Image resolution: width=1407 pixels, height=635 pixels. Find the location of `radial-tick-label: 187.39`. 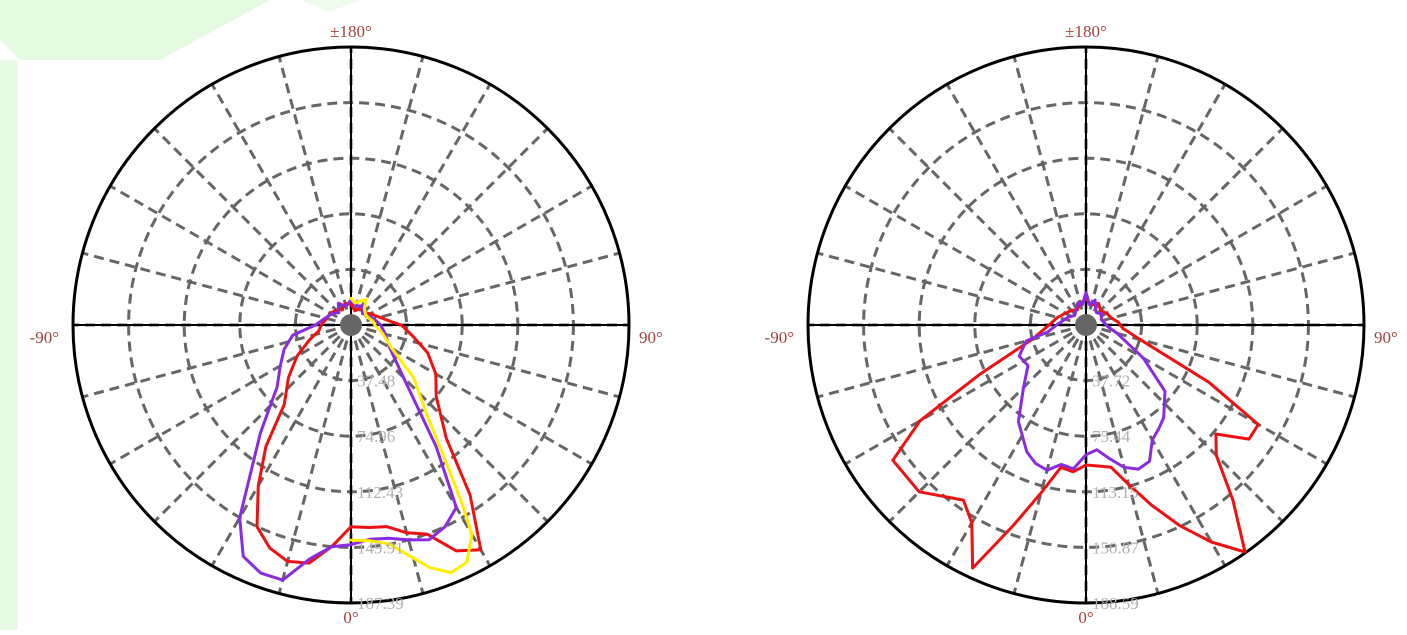

radial-tick-label: 187.39 is located at coordinates (380, 603).